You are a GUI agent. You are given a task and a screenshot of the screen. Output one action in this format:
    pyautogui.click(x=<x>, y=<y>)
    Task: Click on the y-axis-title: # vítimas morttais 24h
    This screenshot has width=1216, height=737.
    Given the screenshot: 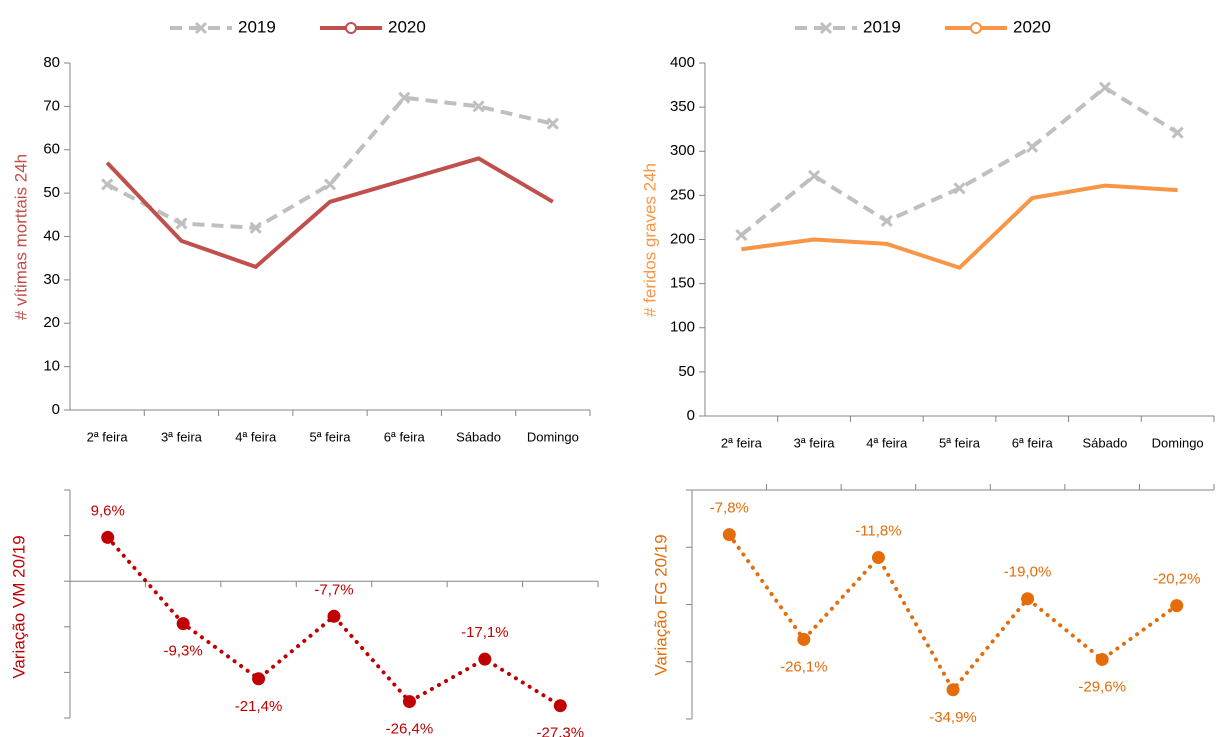 What is the action you would take?
    pyautogui.click(x=20, y=237)
    